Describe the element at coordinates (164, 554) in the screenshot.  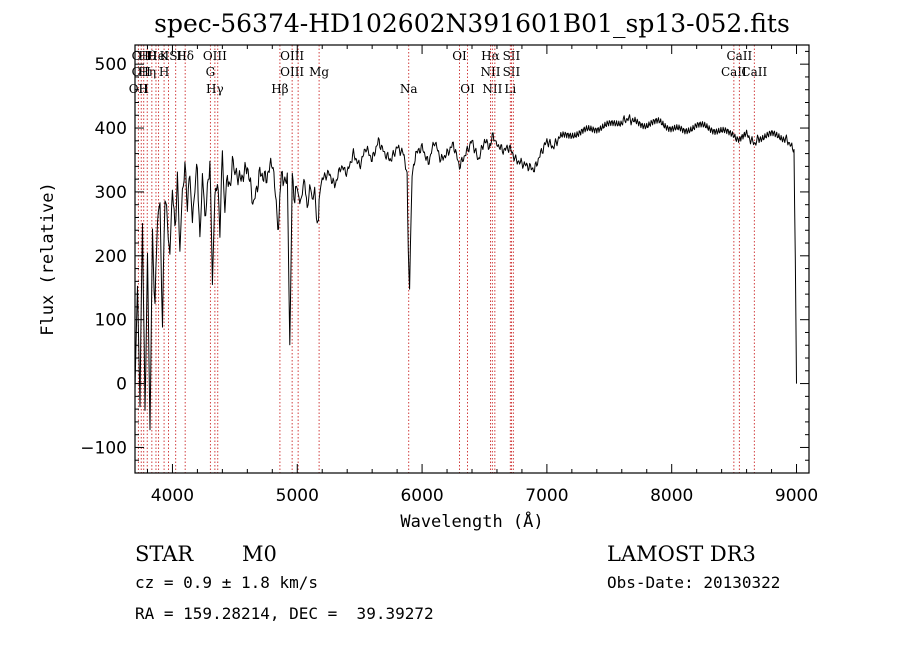
I see `object-class: STAR` at that location.